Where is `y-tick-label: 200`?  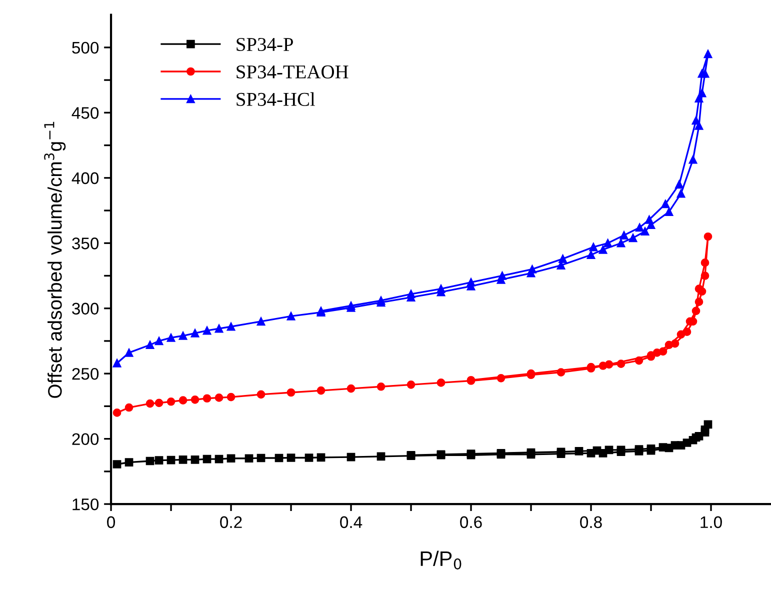 y-tick-label: 200 is located at coordinates (85, 439).